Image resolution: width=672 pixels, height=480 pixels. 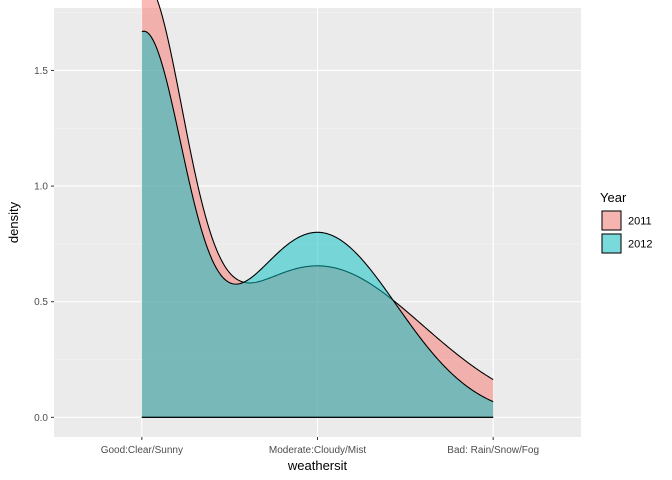 I want to click on y-axis-ticks: 0.0 0.5 1.0 1.5, so click(x=44, y=245).